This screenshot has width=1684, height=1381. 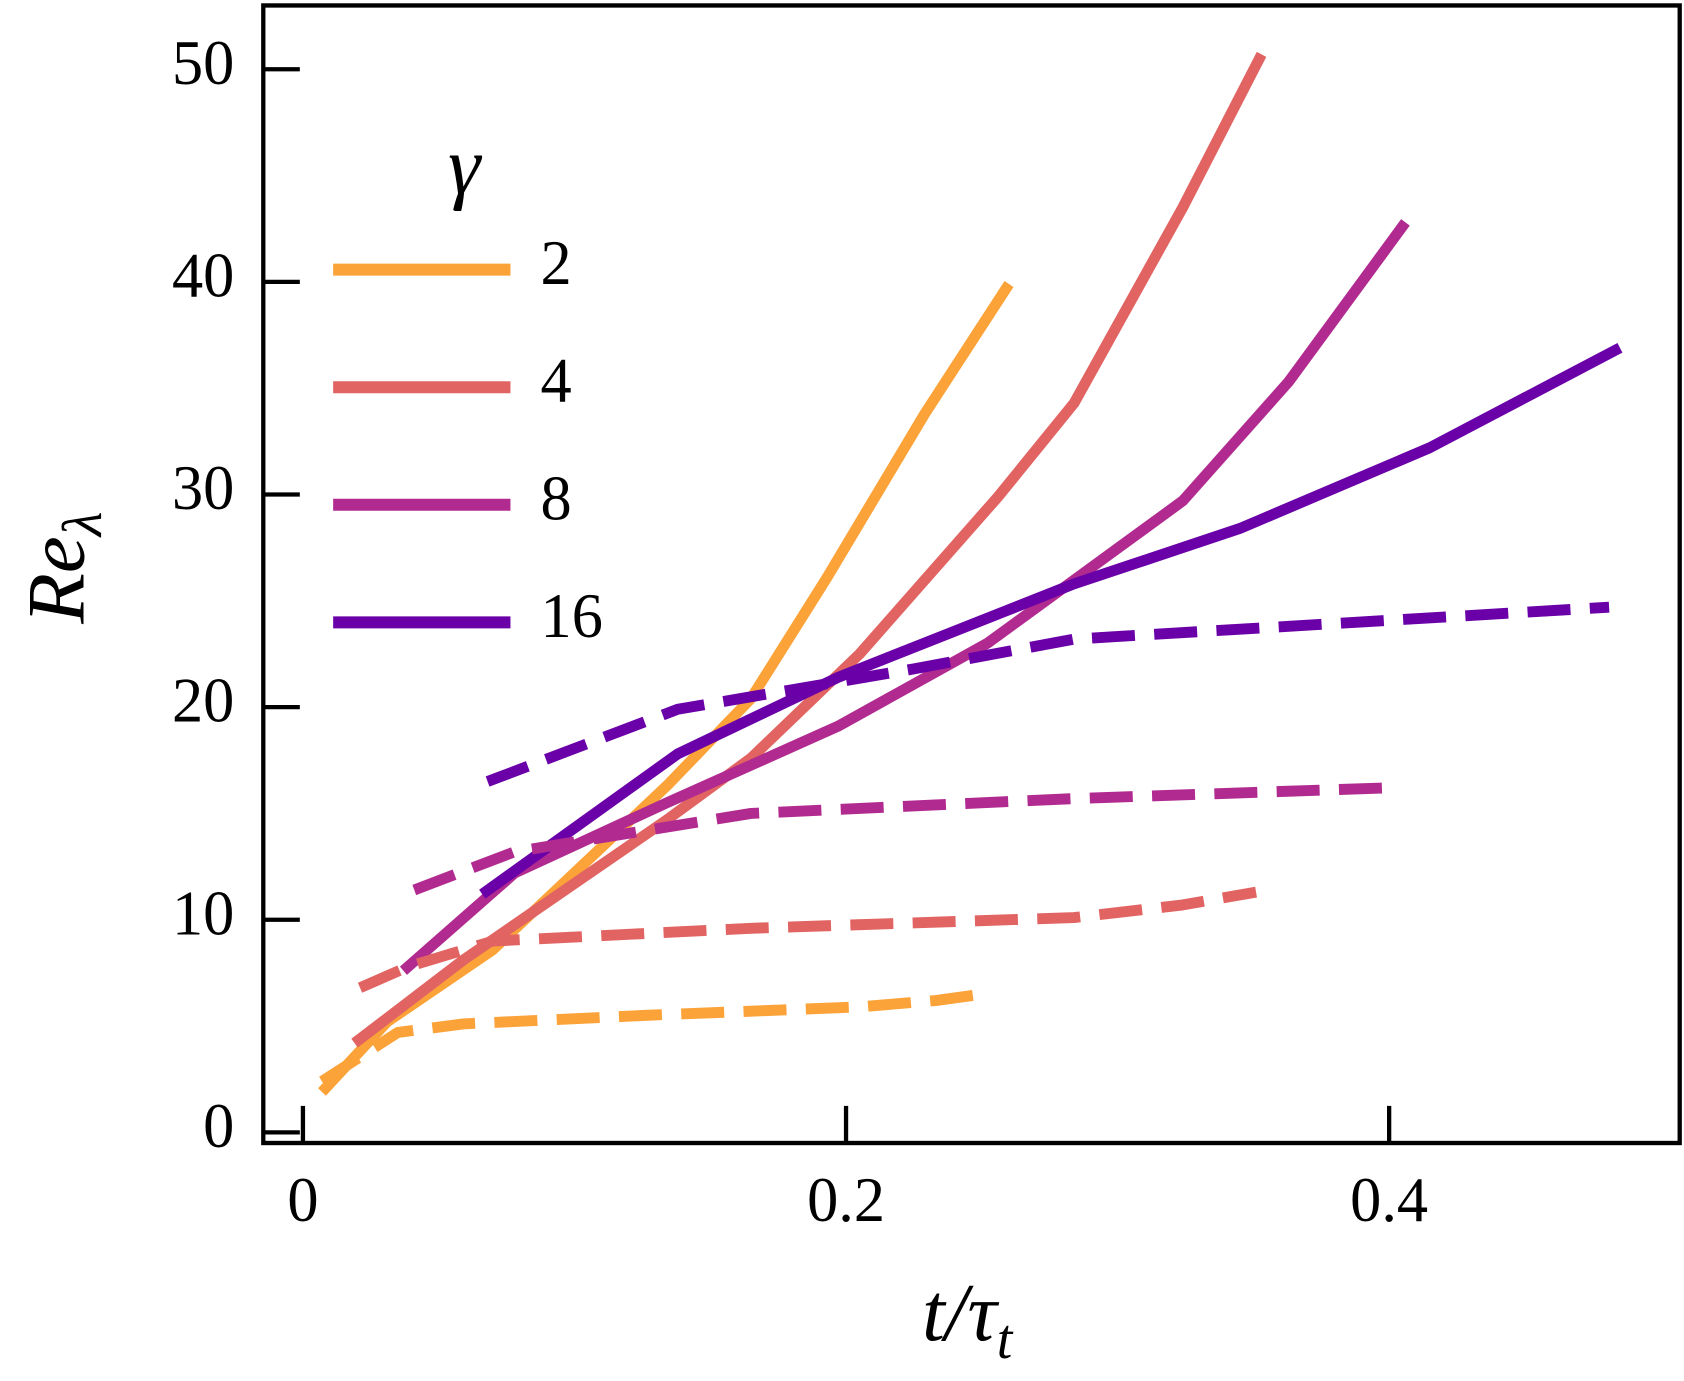 I want to click on x-tick-label: 0.2, so click(x=846, y=1199).